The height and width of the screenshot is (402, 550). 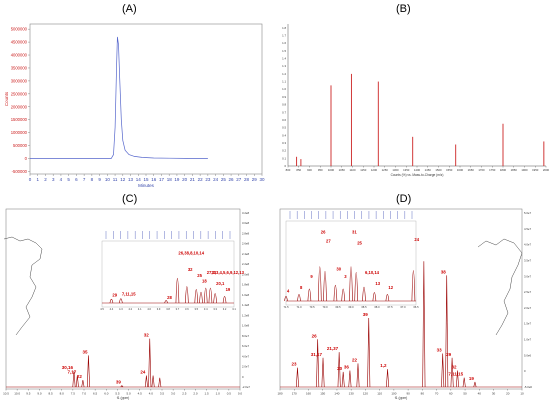 I want to click on x-tick-label: 3.0, so click(x=173, y=394).